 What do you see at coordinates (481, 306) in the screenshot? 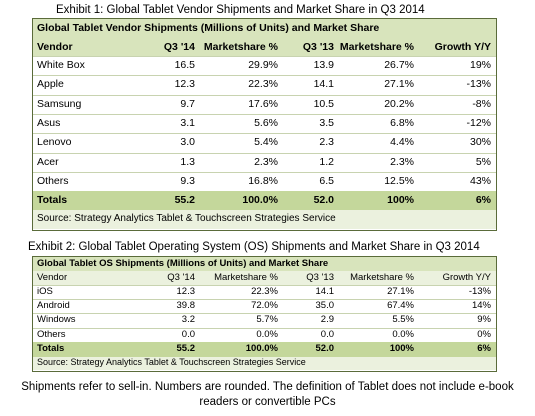
I see `cell-growth: 14%` at bounding box center [481, 306].